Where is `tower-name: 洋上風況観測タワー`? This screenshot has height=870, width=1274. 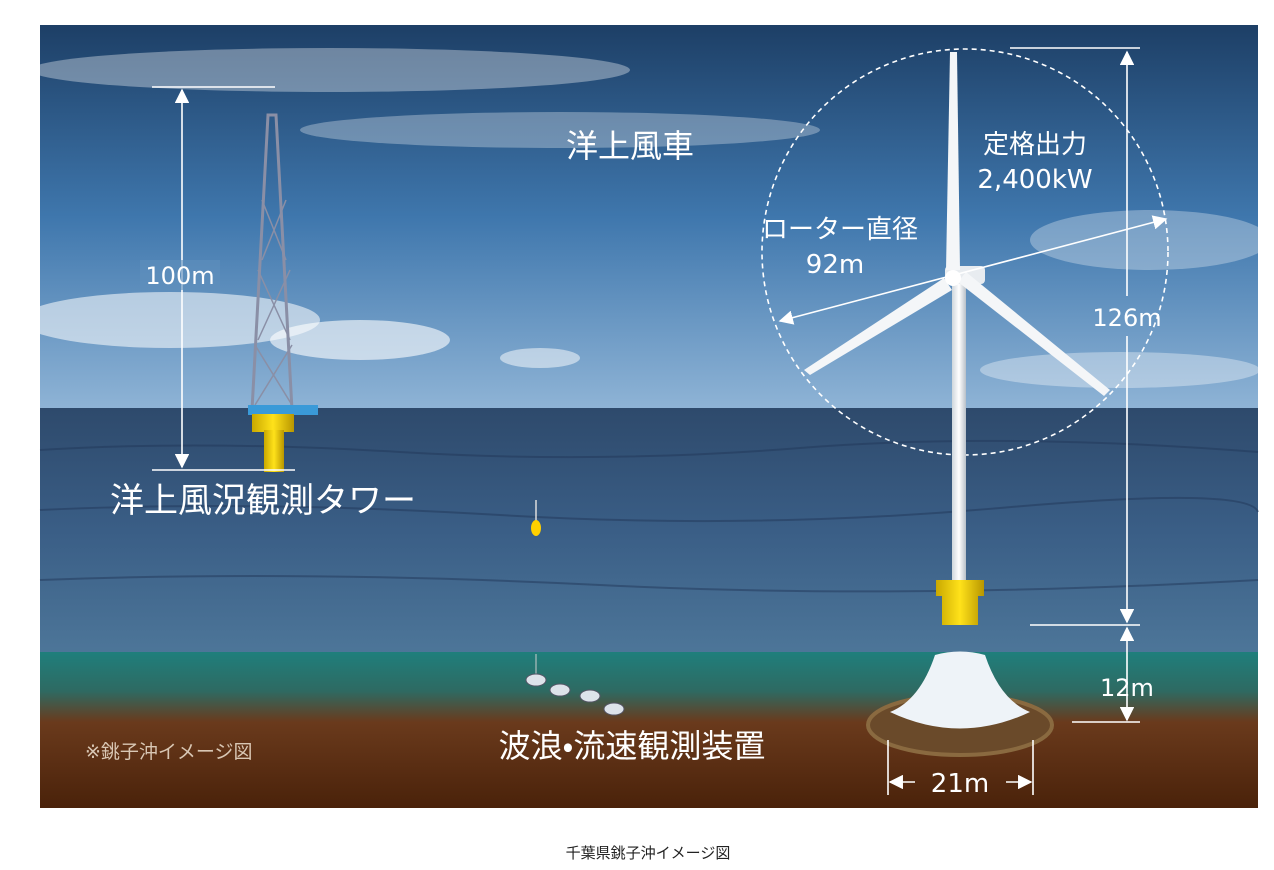 tower-name: 洋上風況観測タワー is located at coordinates (263, 501).